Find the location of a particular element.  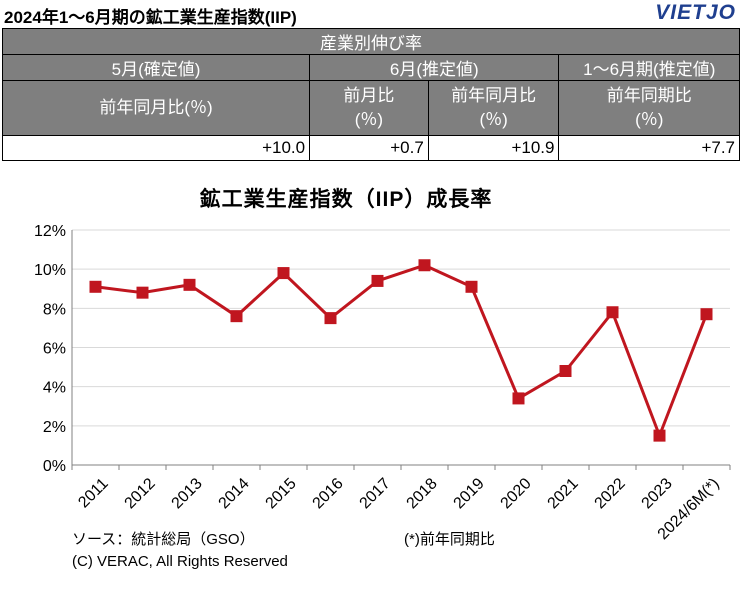

y-tick-label: 8% is located at coordinates (54, 309).